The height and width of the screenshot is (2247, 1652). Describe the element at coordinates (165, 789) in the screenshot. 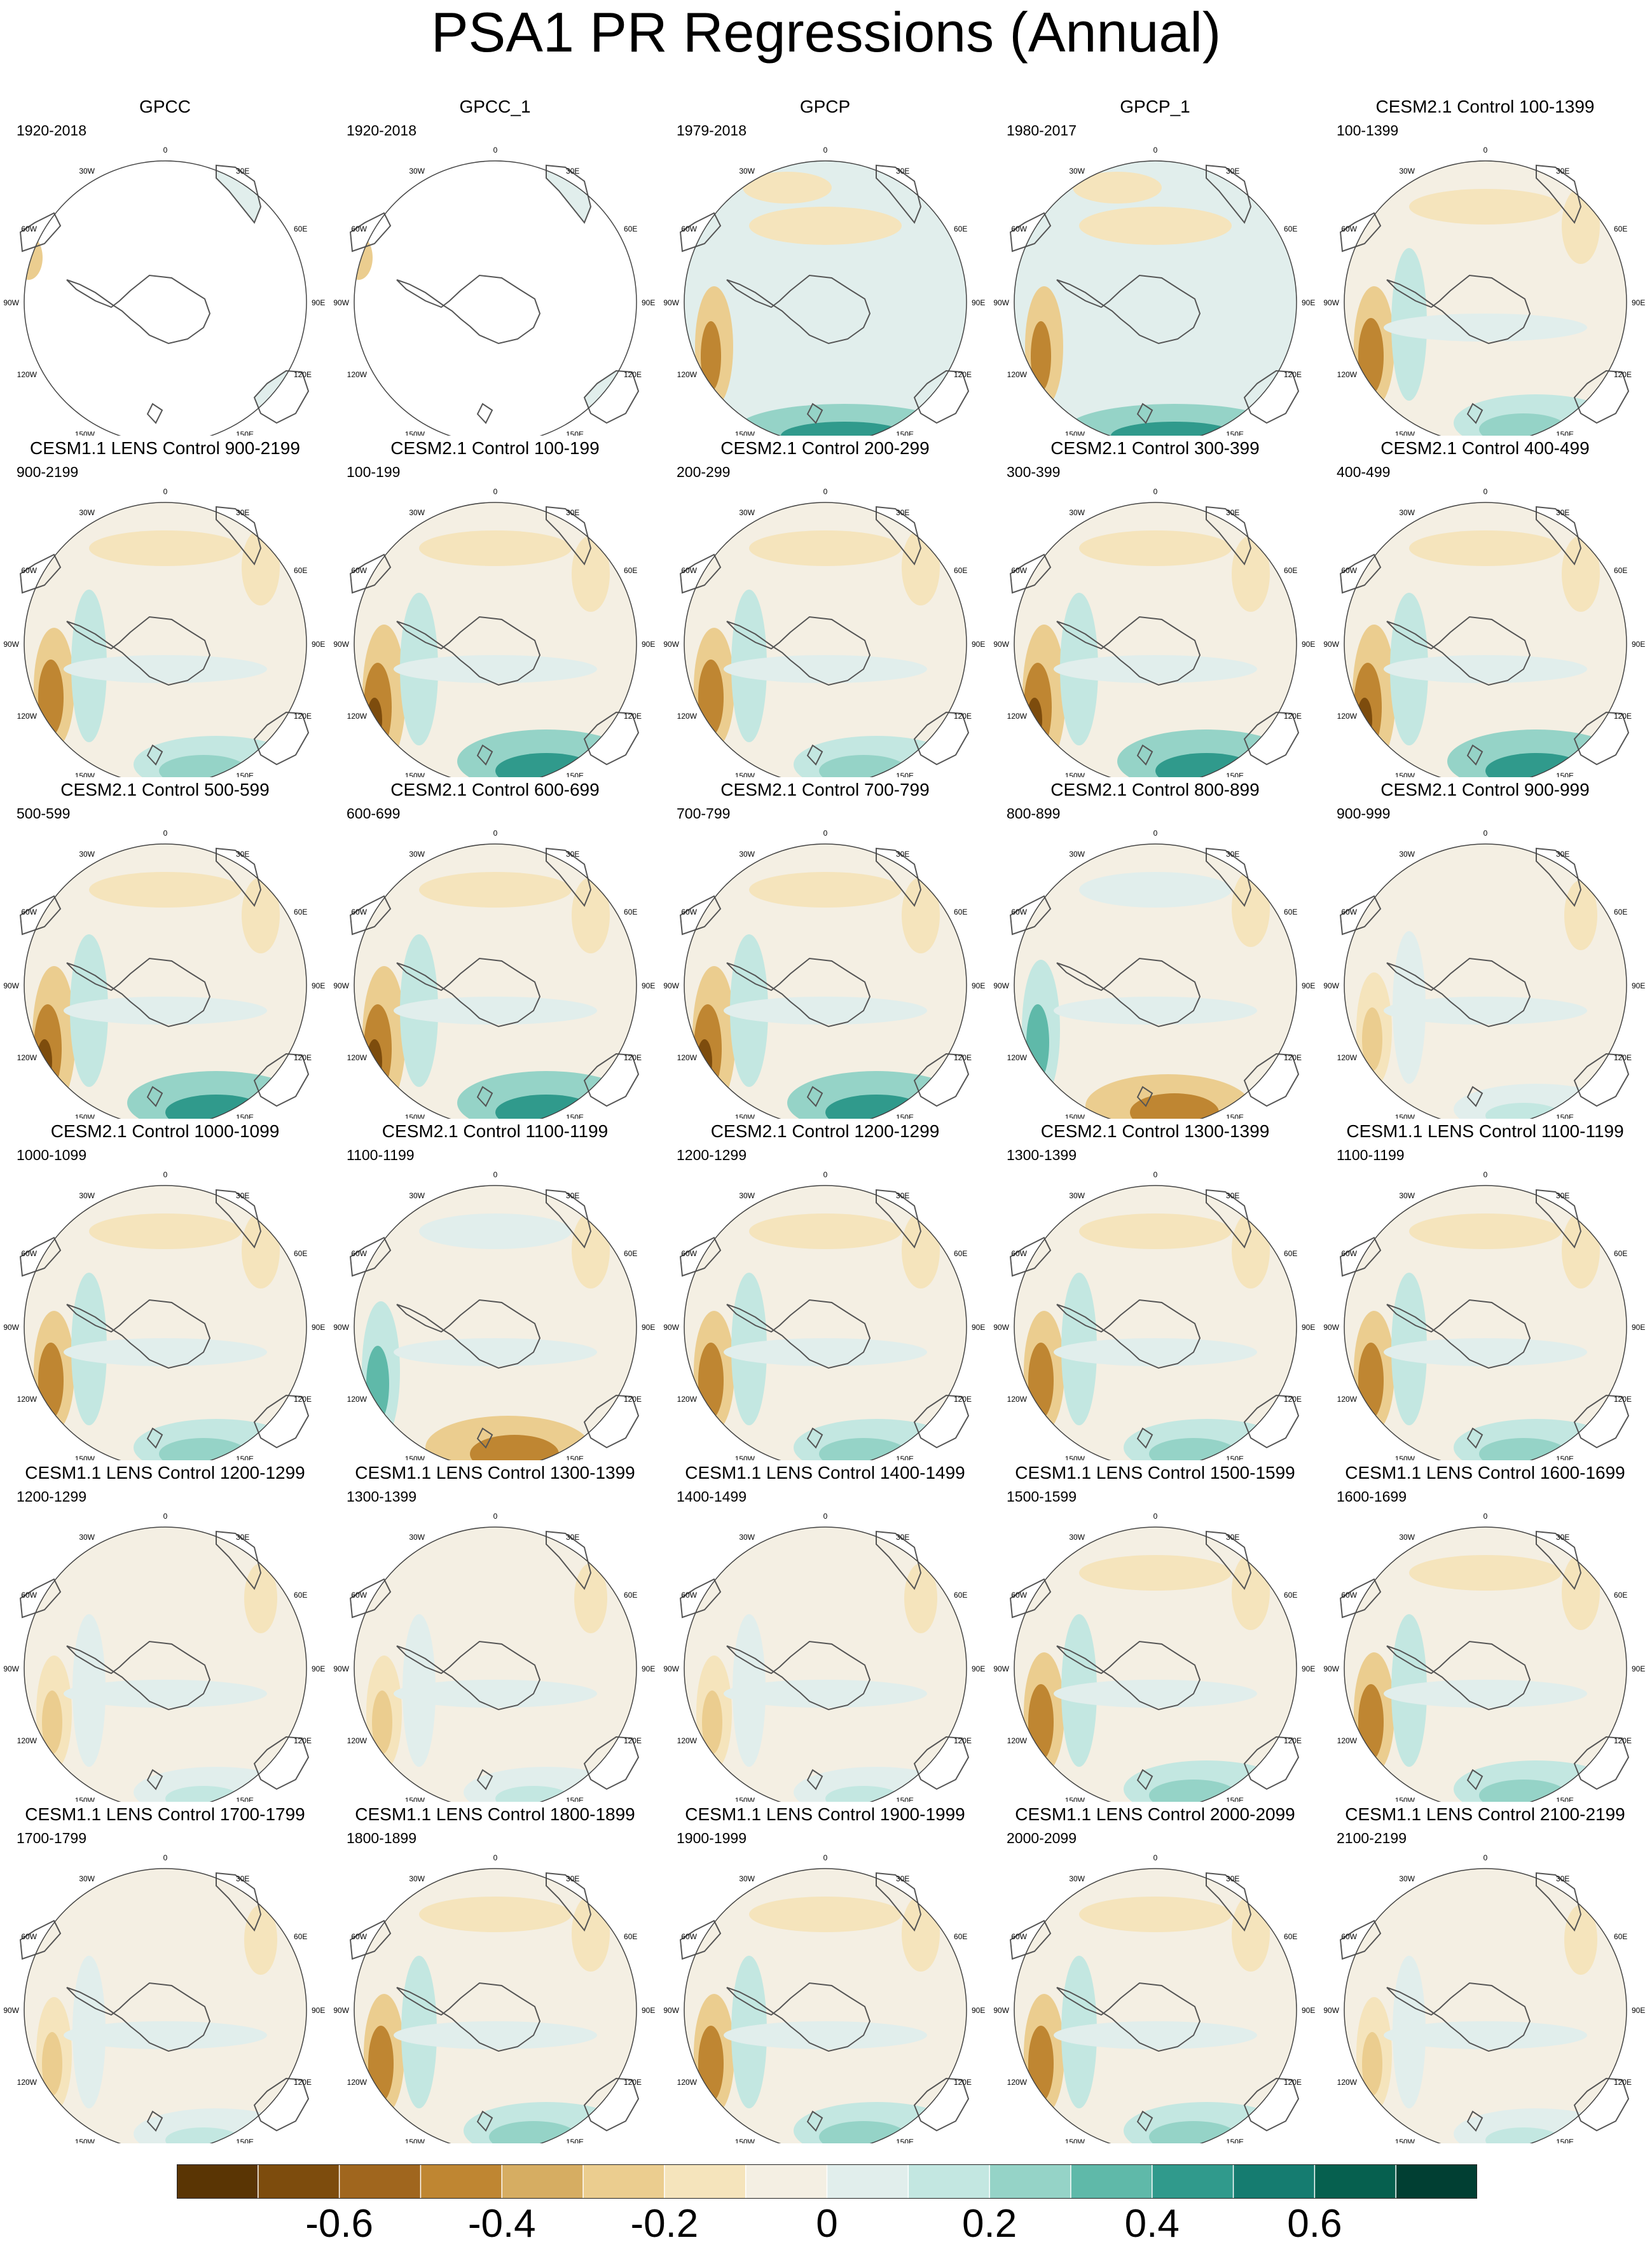

I see `panel-title: CESM2.1 Control 500-599` at that location.